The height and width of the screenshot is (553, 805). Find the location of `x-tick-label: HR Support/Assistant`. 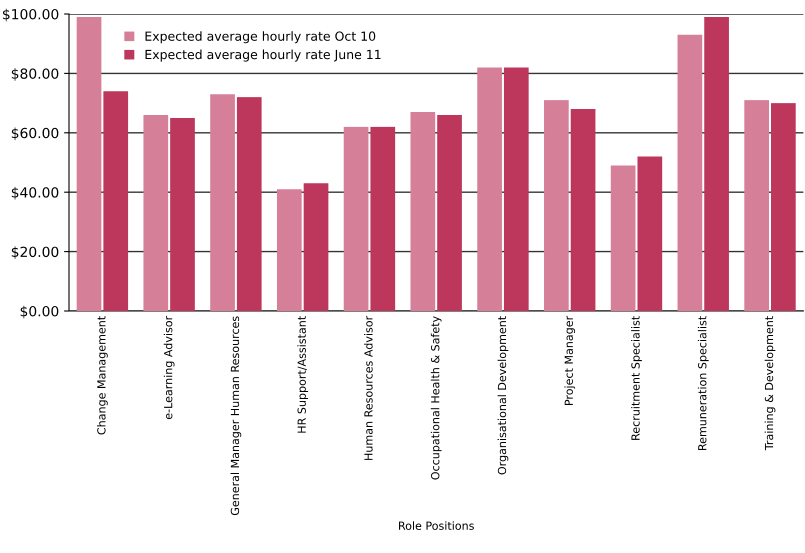

x-tick-label: HR Support/Assistant is located at coordinates (302, 374).